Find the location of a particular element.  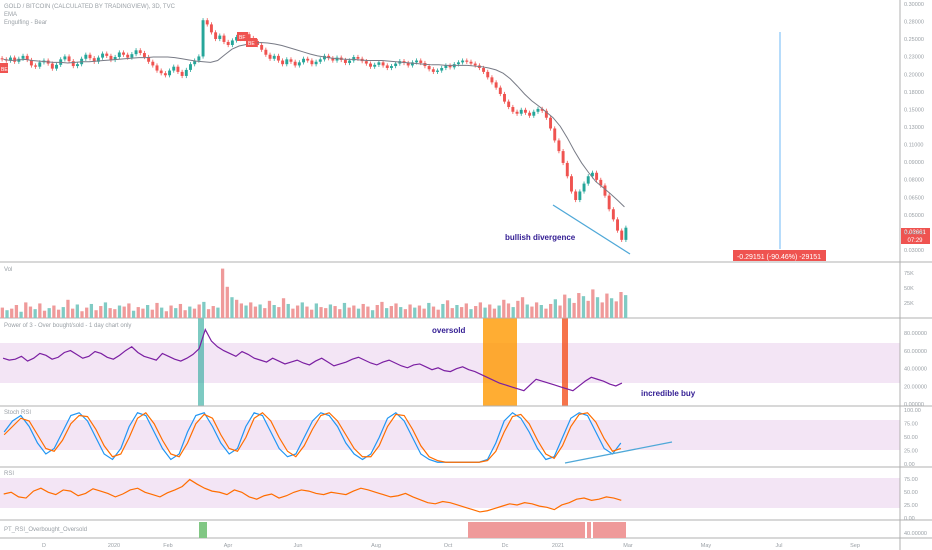

rsi-tick: 75.00 is located at coordinates (911, 480).